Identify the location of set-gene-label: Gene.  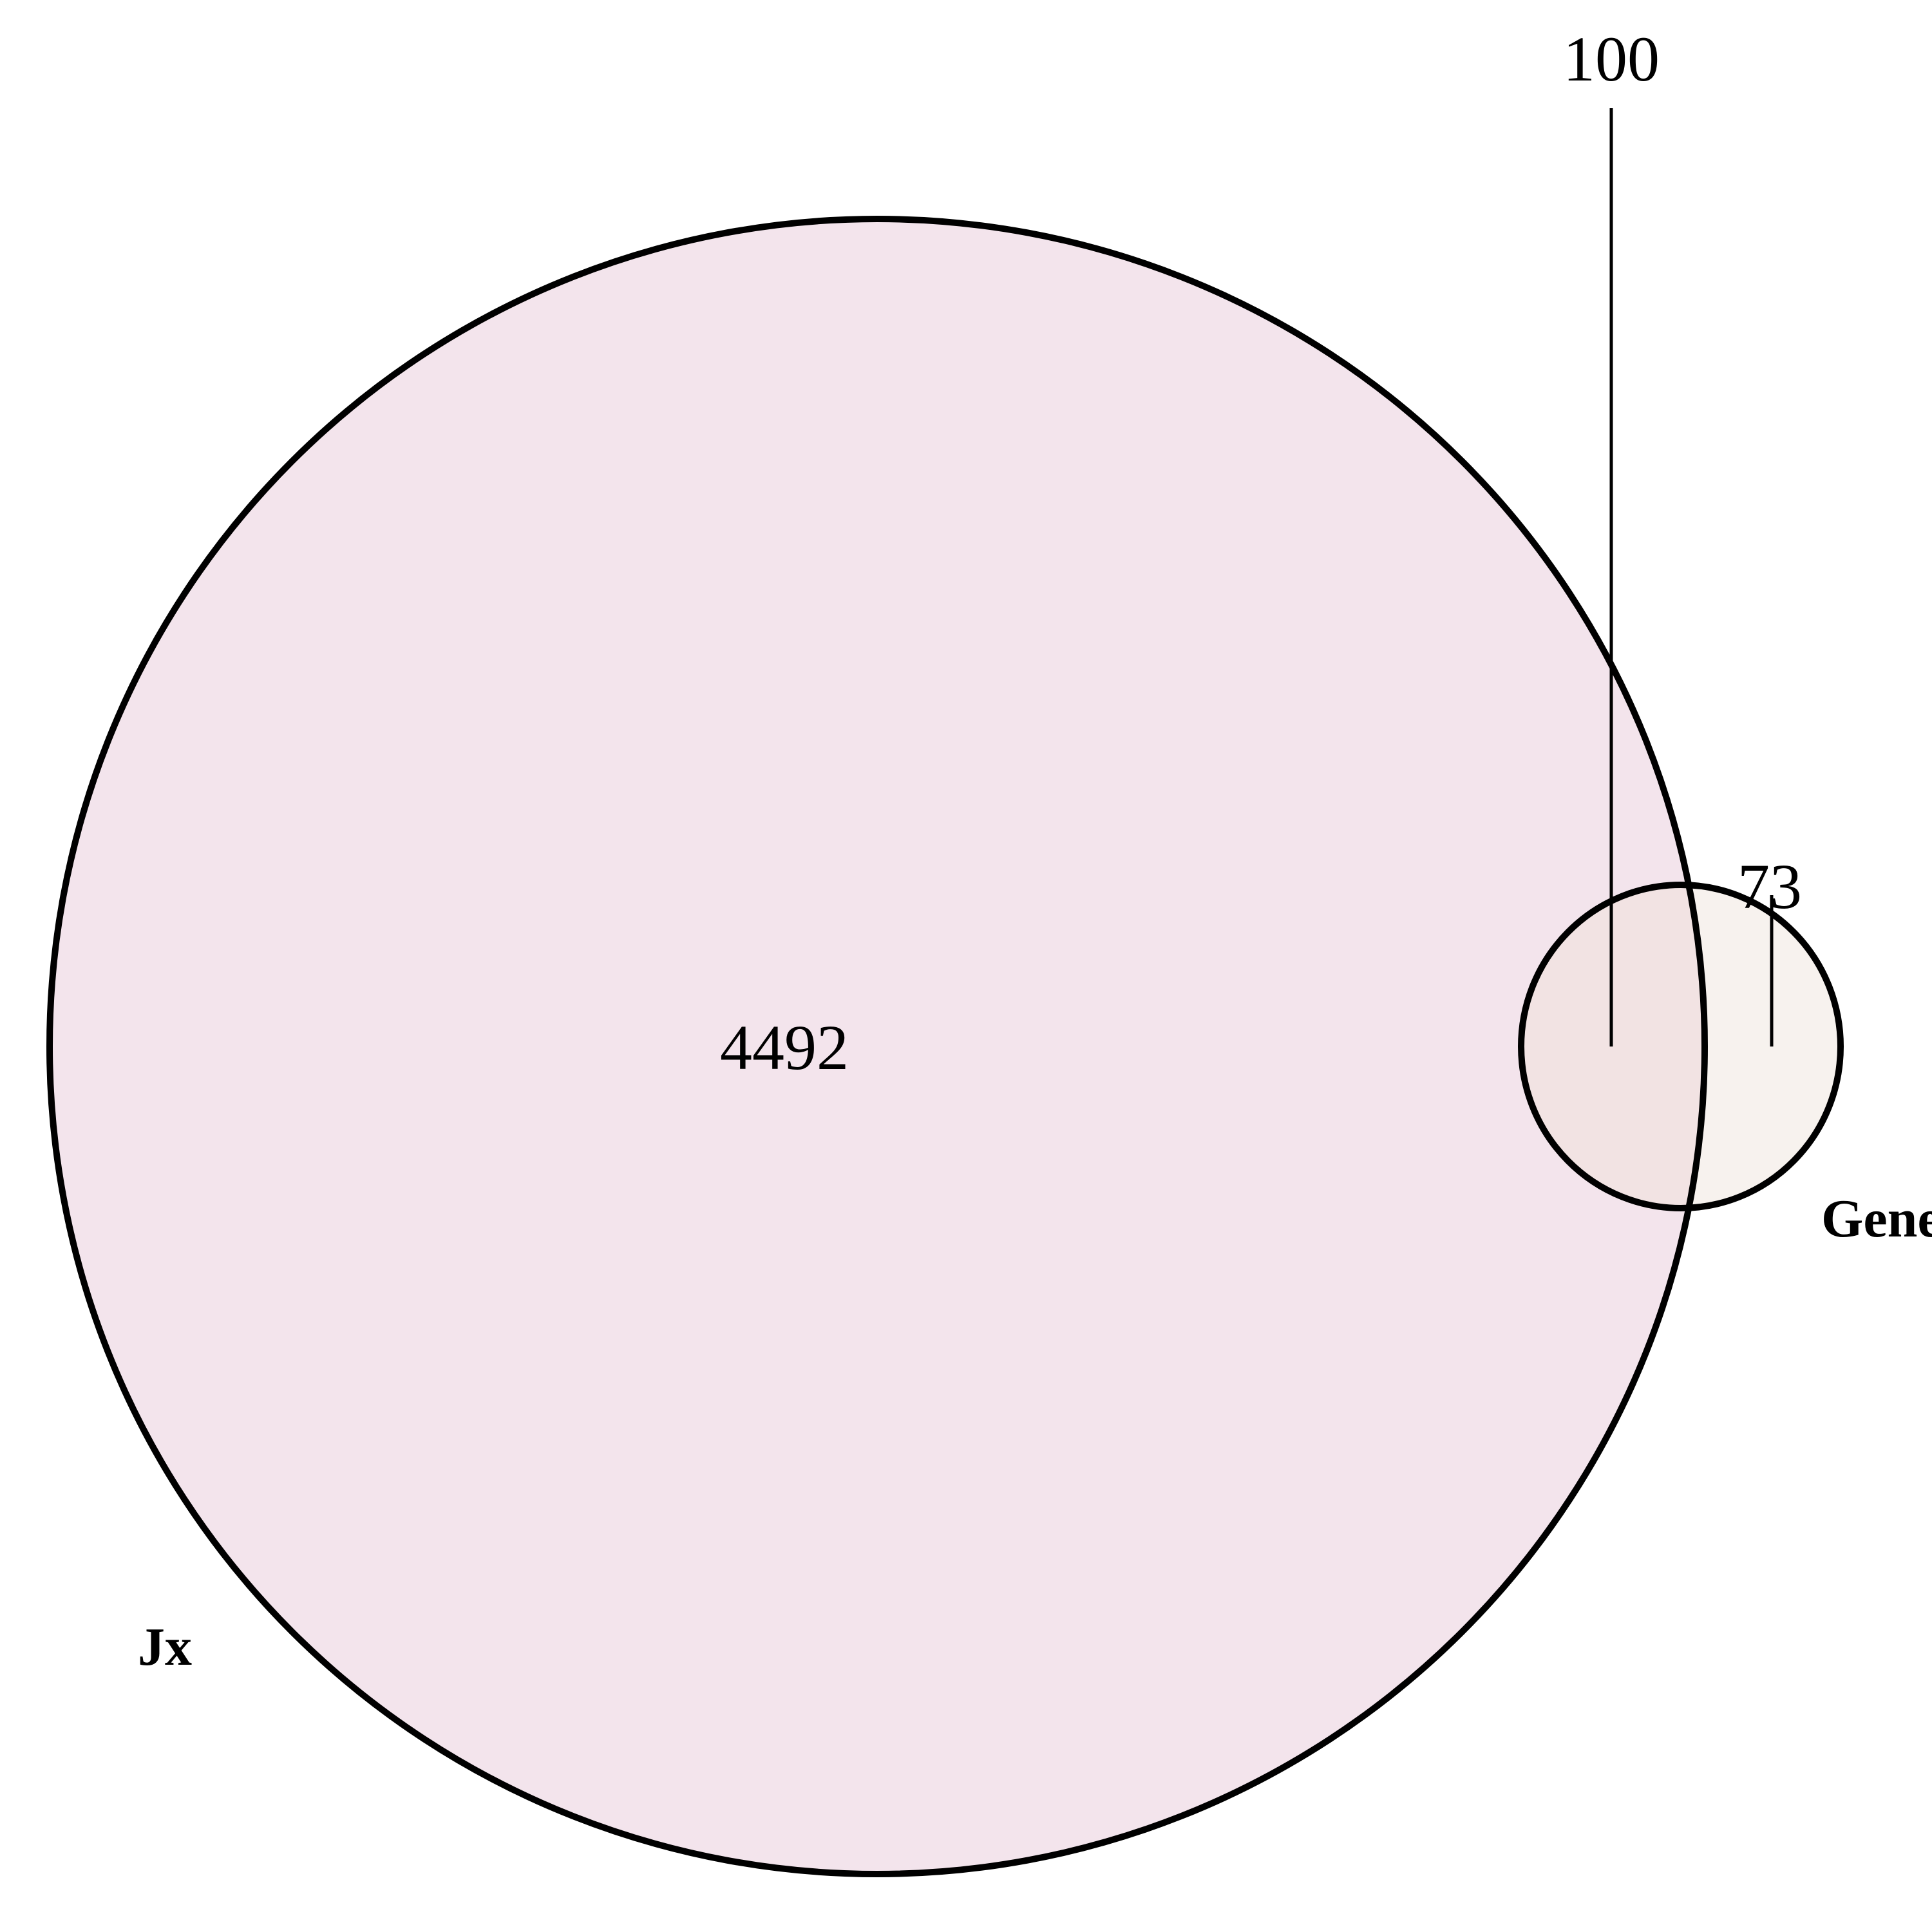
(1876, 1219).